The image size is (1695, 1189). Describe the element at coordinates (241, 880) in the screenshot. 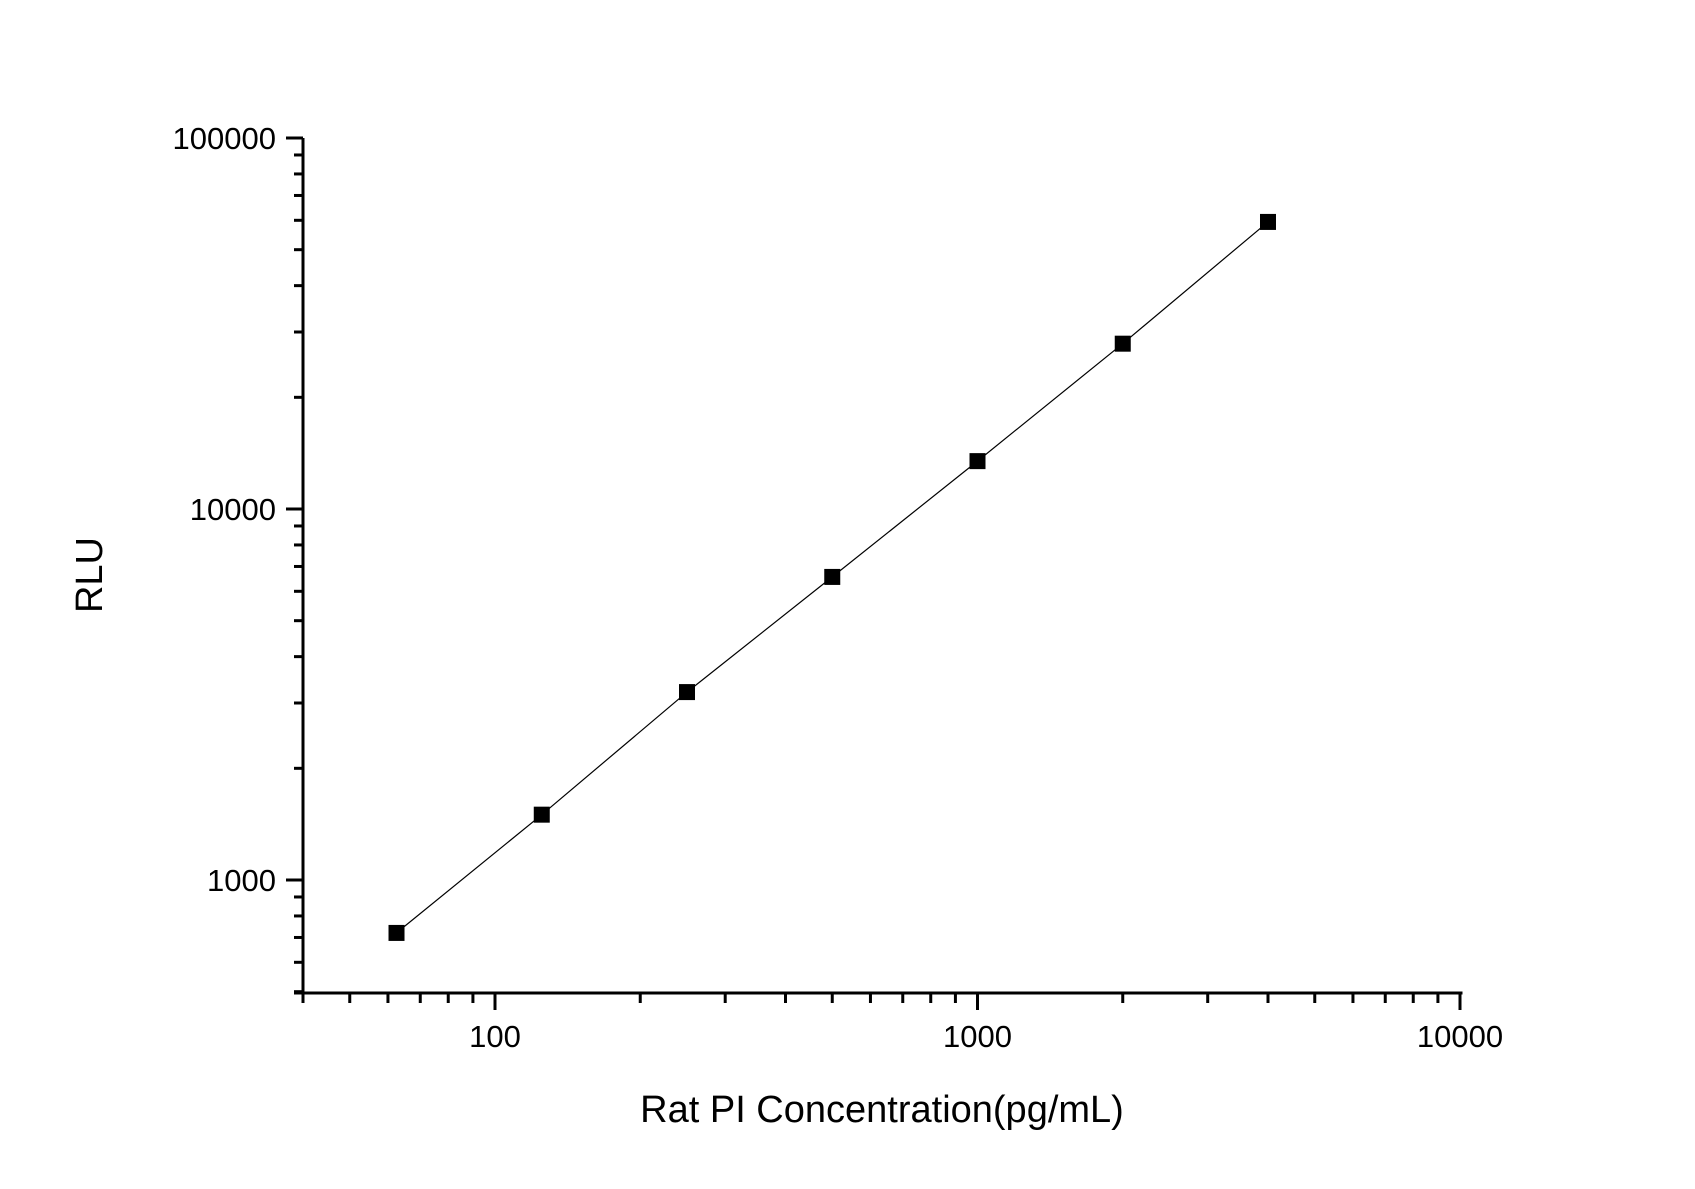

I see `y-tick-label: 1000` at that location.